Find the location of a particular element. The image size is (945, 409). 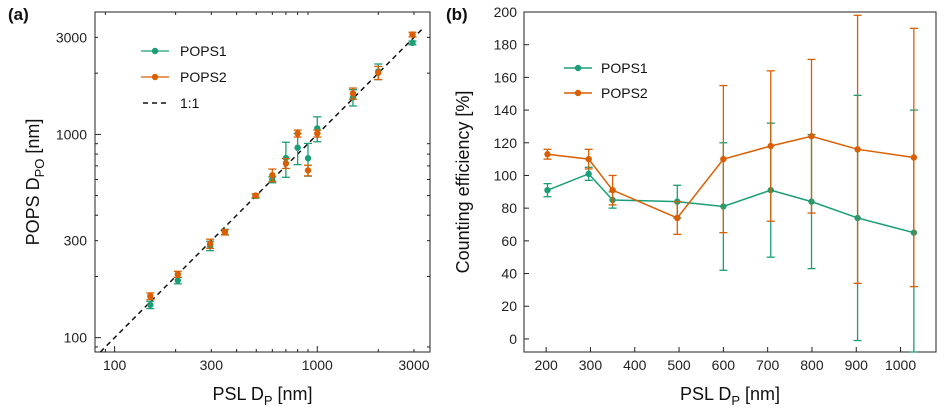

y-tick-label-b: 180 is located at coordinates (506, 45).